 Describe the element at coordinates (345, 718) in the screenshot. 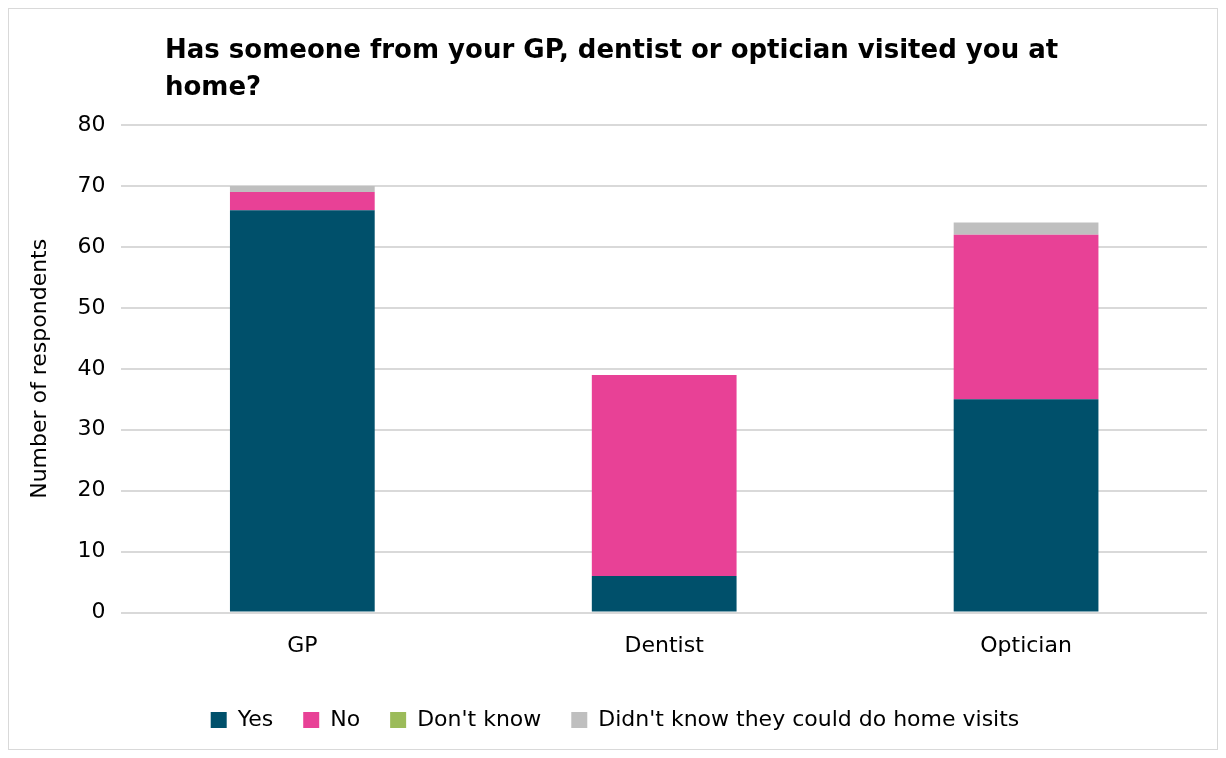

I see `legend-label: No` at that location.